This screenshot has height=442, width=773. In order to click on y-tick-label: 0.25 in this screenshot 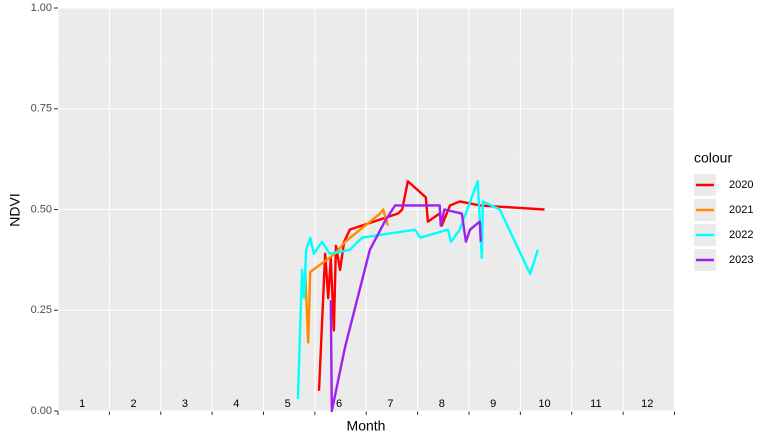, I will do `click(41, 310)`.